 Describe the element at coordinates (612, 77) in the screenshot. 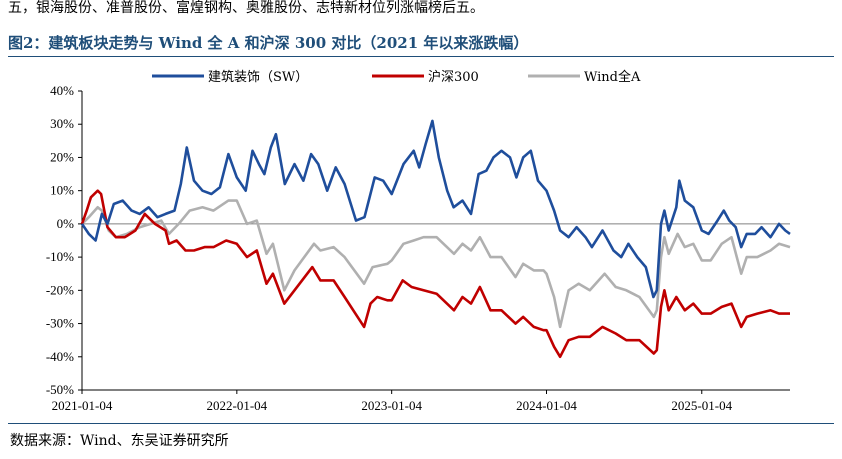

I see `legend-label: Wind全A` at that location.